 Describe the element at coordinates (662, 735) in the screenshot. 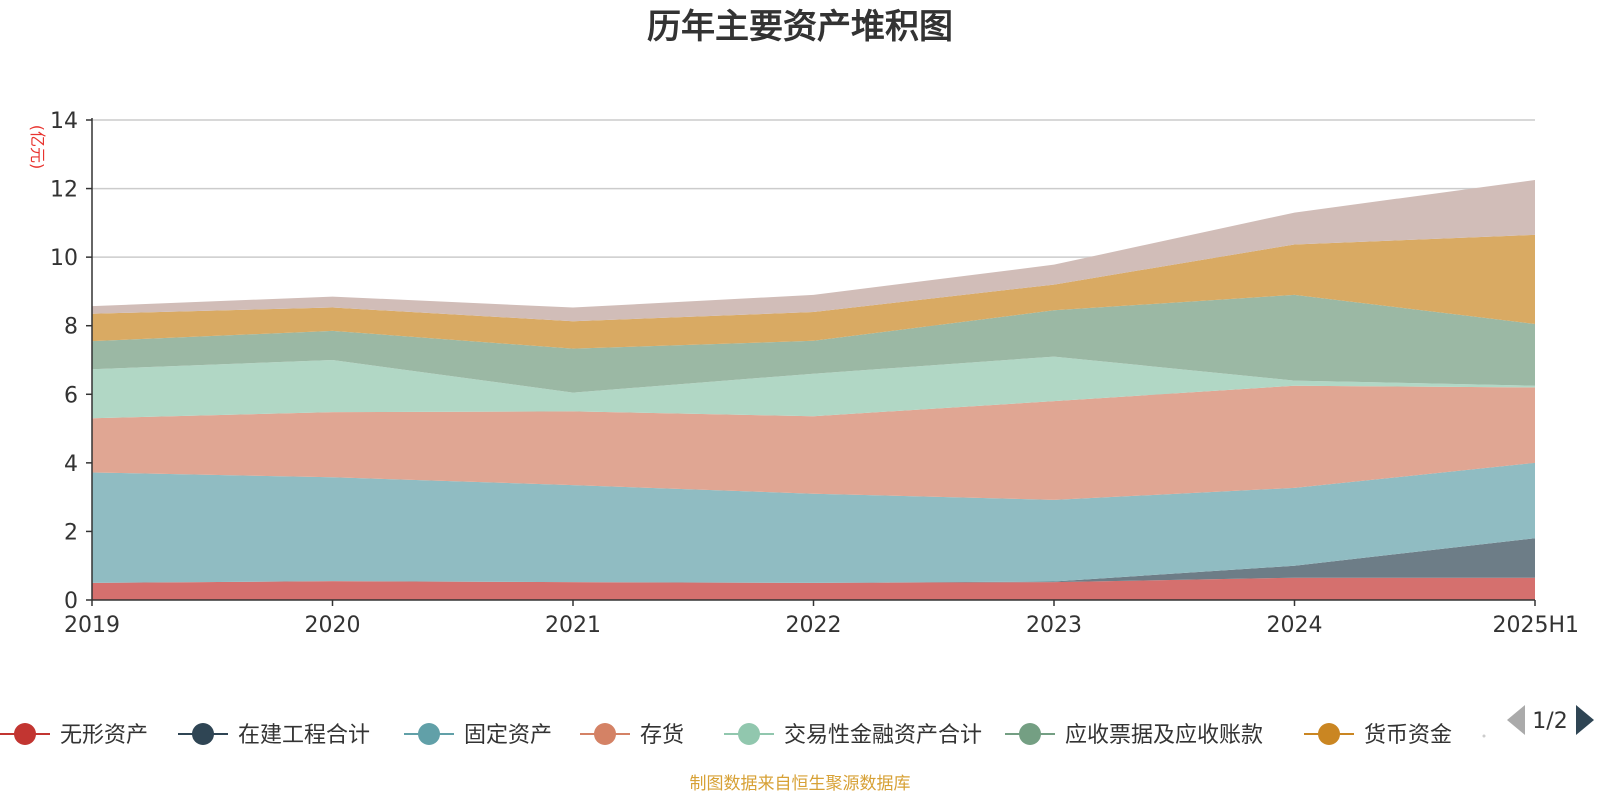

I see `legend-label: 存货` at that location.